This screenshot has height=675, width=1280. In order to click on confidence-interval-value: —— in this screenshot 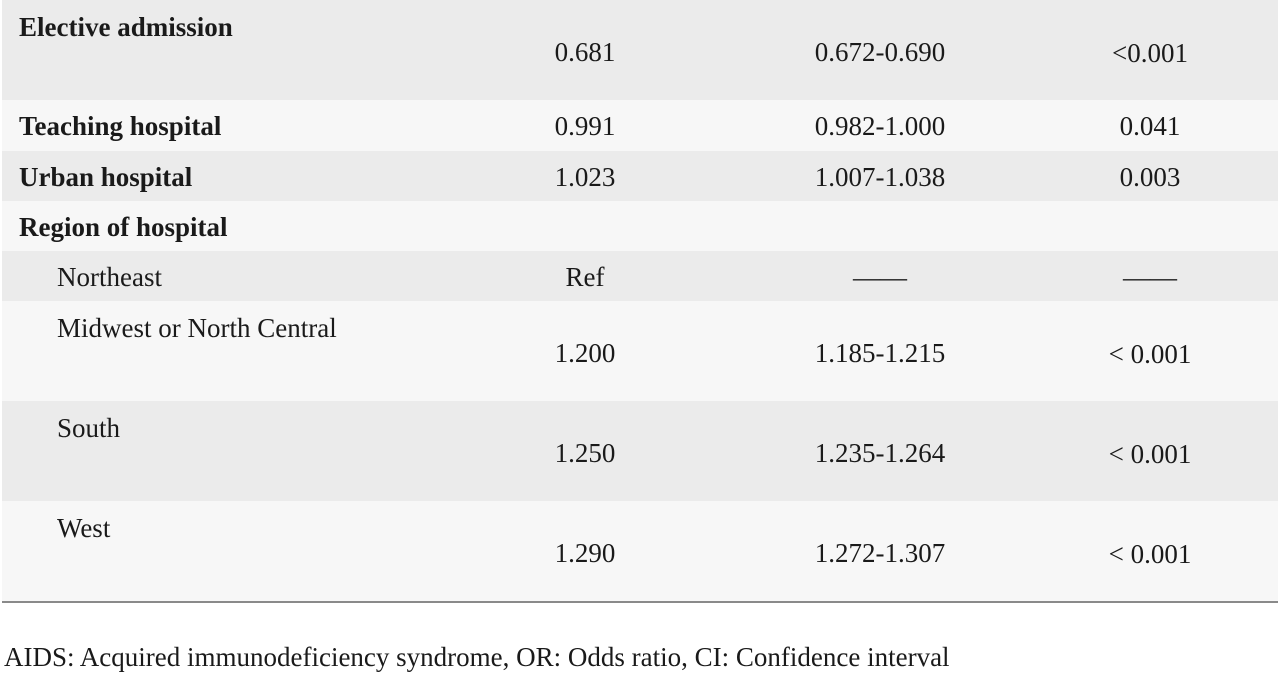, I will do `click(880, 277)`.